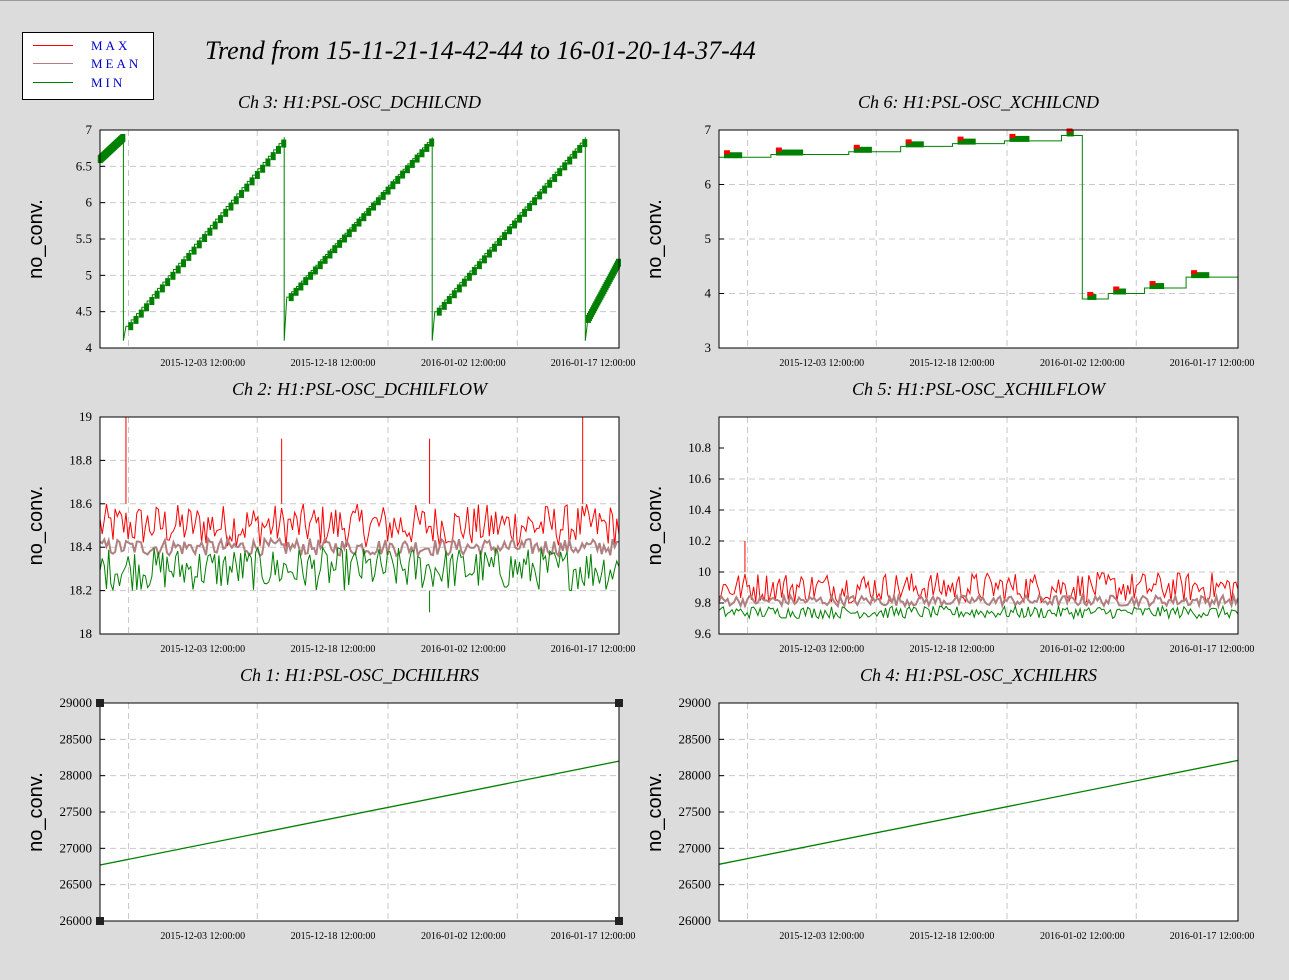 Image resolution: width=1289 pixels, height=980 pixels. I want to click on chart-title: Ch 5: H1:PSL-OSC_XCHILFLOW, so click(979, 389).